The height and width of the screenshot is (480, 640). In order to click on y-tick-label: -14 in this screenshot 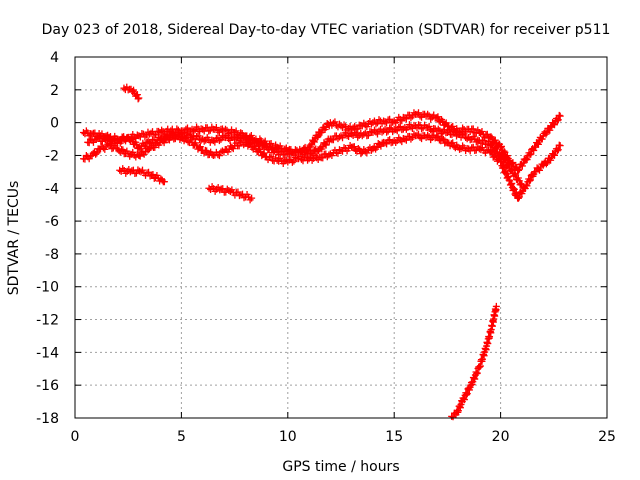, I will do `click(47, 353)`.